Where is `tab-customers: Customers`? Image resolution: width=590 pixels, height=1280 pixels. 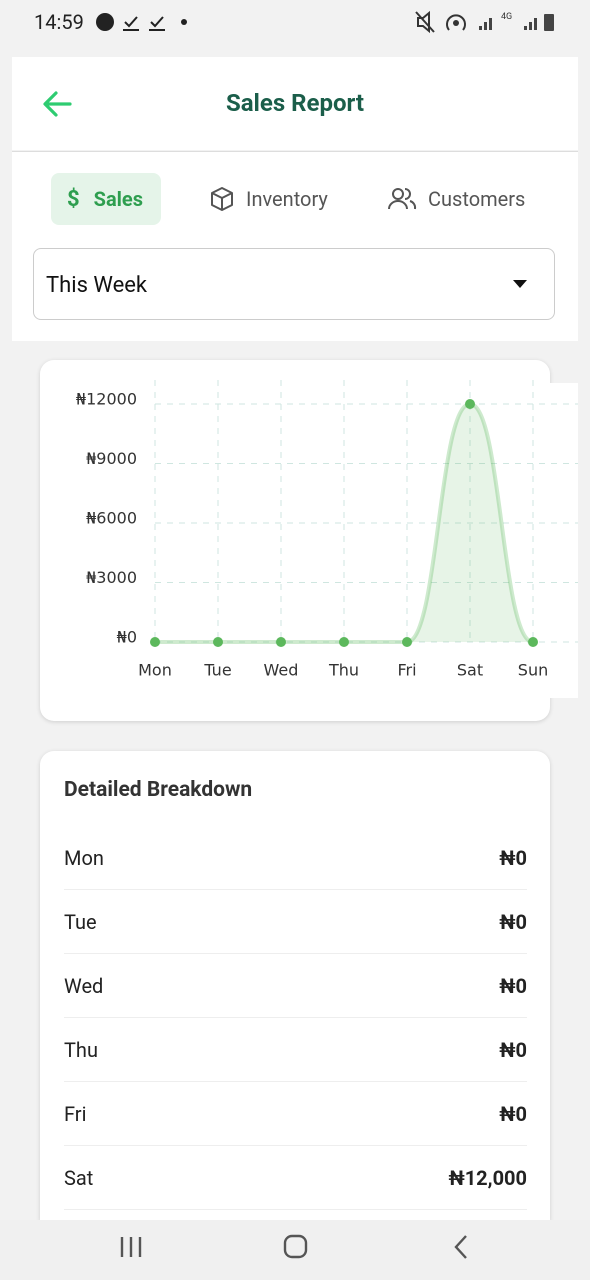
tab-customers: Customers is located at coordinates (466, 199).